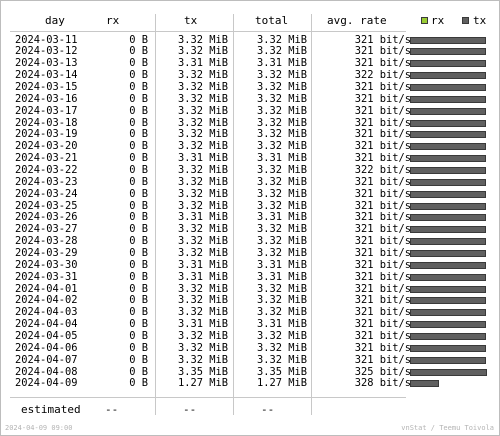  Describe the element at coordinates (268, 409) in the screenshot. I see `estimated-total: --` at that location.